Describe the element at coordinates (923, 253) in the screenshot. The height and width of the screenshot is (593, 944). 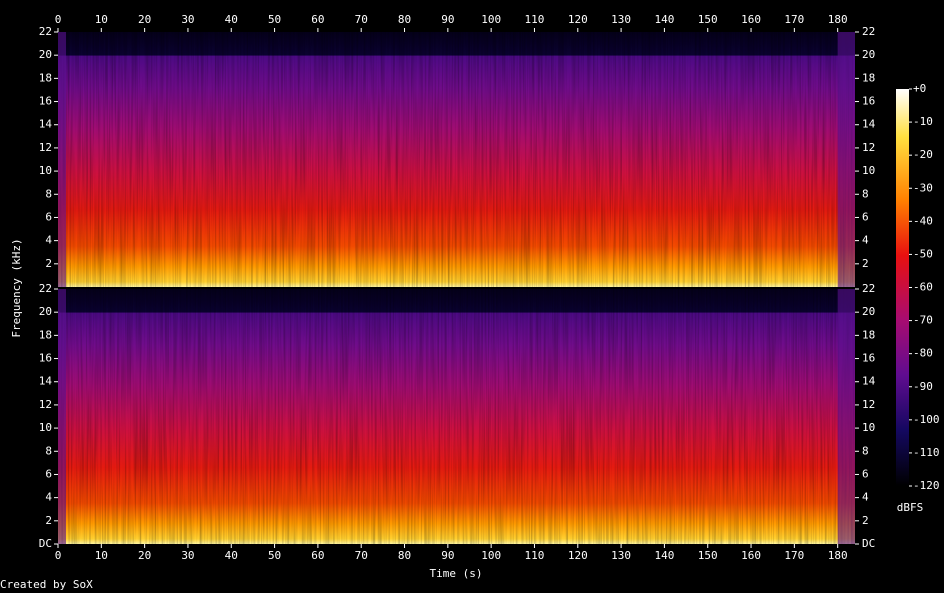
I see `colorbar-tick-label: -50` at that location.